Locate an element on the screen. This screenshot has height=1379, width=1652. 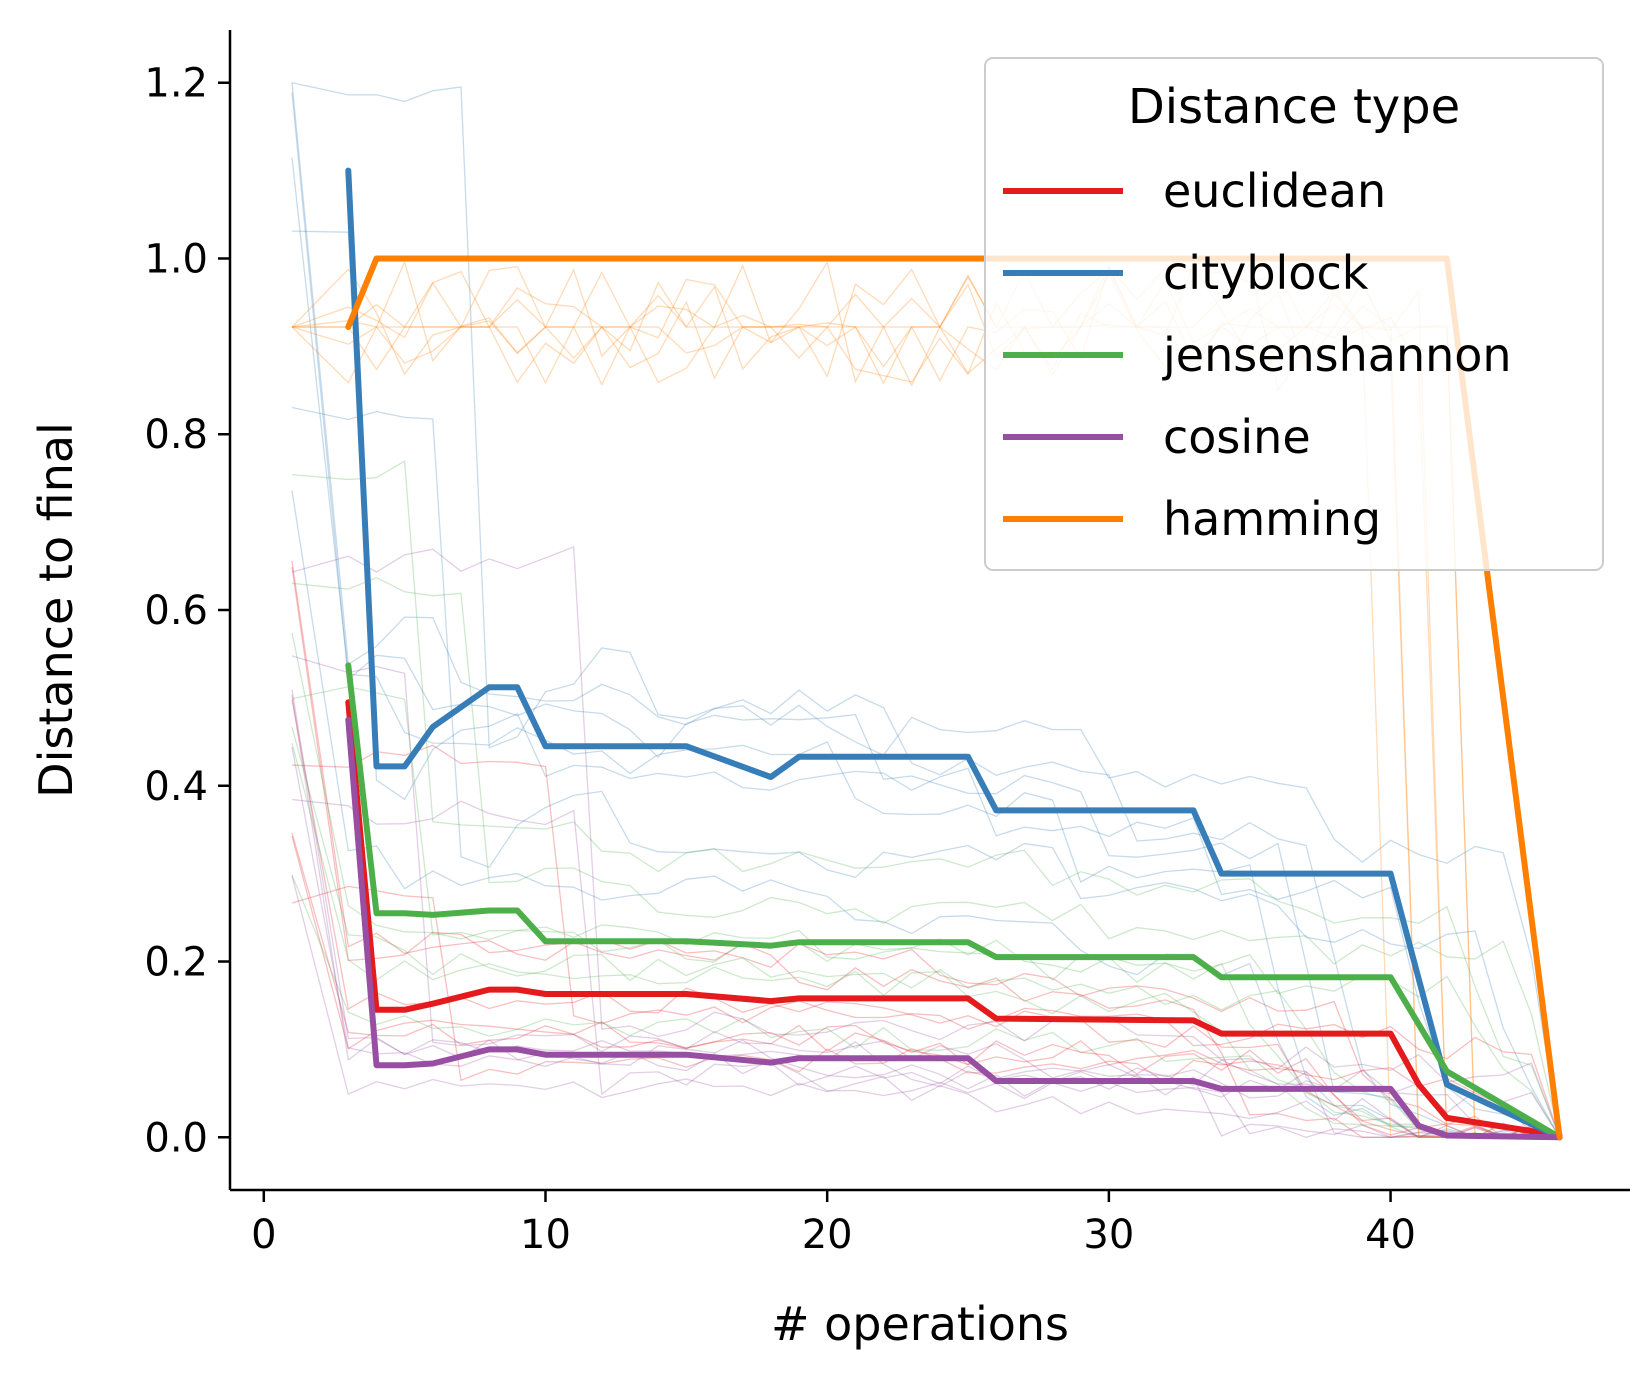
x-tick-label: 10 is located at coordinates (545, 1235).